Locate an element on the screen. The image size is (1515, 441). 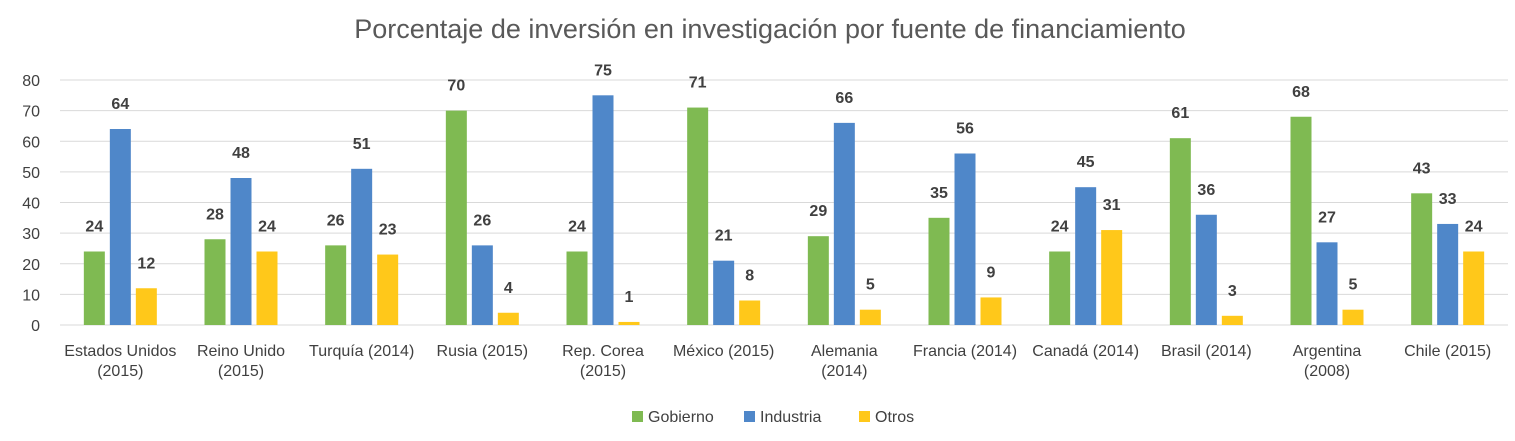
data-label: 31 is located at coordinates (1112, 205).